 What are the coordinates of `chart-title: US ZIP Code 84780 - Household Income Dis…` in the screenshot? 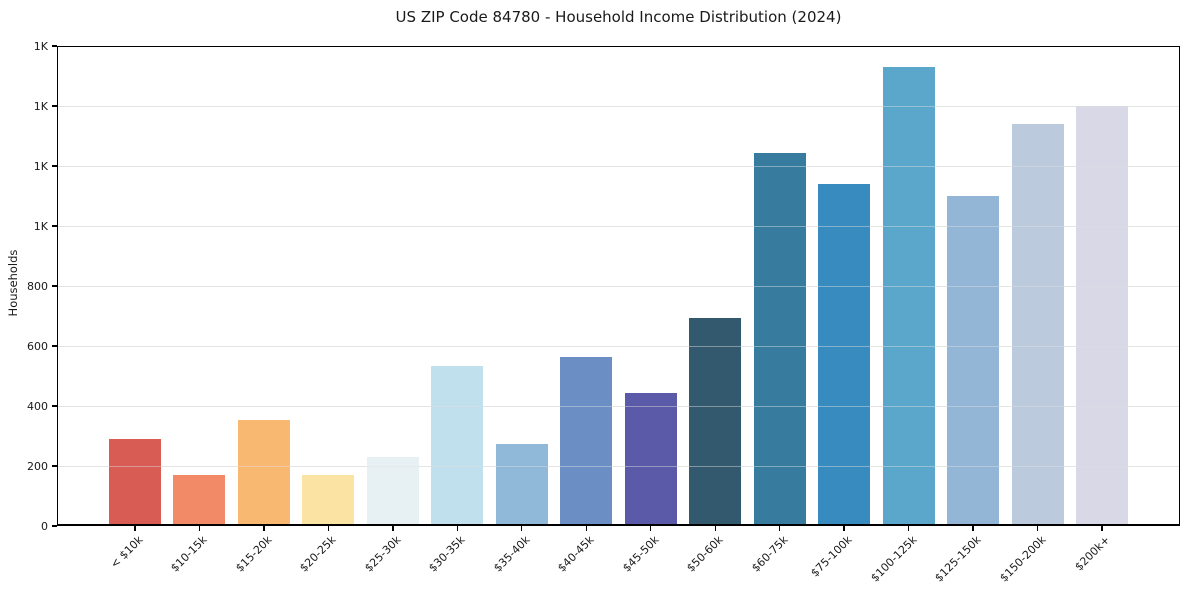 It's located at (618, 17).